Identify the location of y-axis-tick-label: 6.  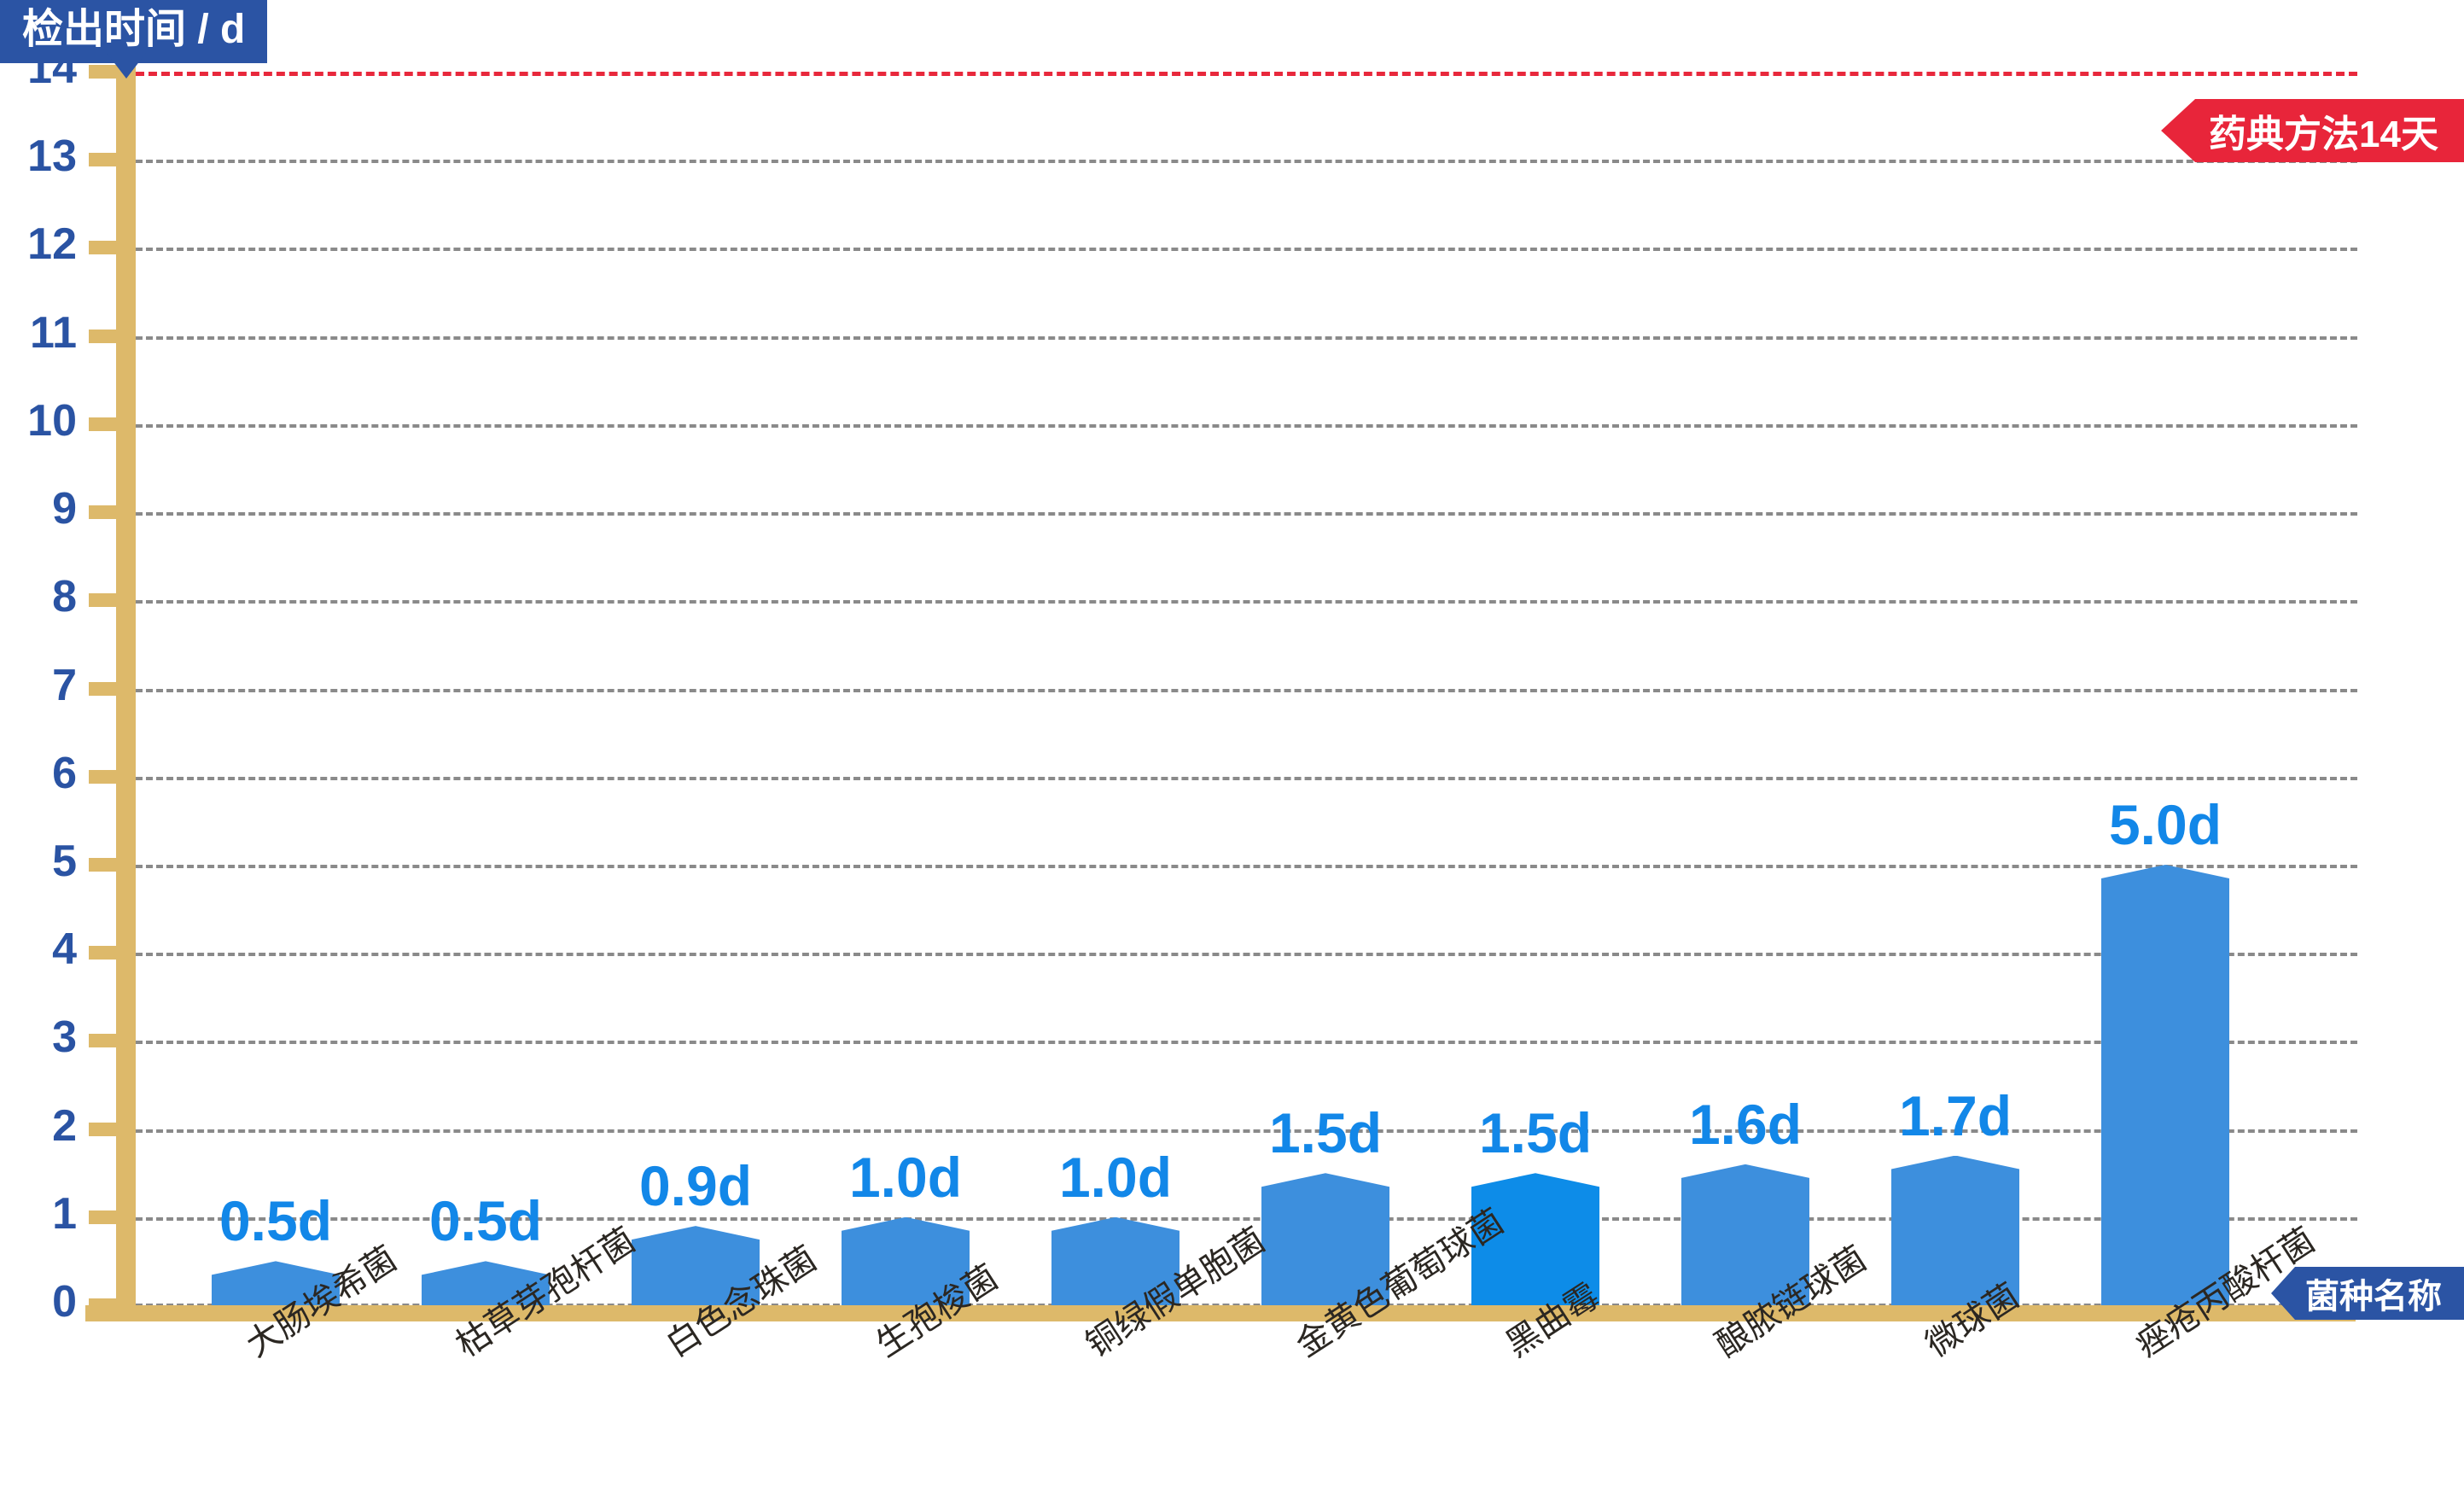
(64, 773).